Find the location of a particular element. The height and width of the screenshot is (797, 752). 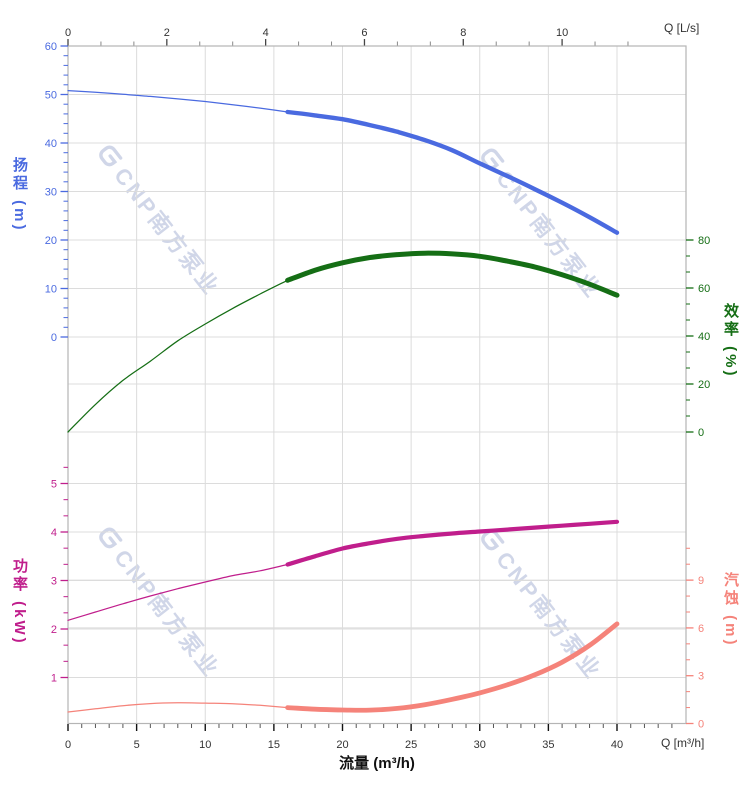

bottom-axis-unit-label: Q [m³/h] is located at coordinates (683, 743).